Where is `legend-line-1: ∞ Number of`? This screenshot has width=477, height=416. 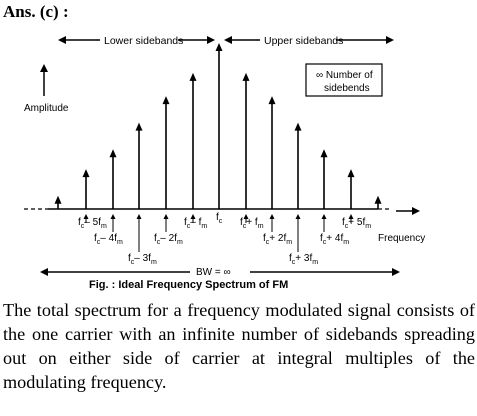
legend-line-1: ∞ Number of is located at coordinates (344, 75).